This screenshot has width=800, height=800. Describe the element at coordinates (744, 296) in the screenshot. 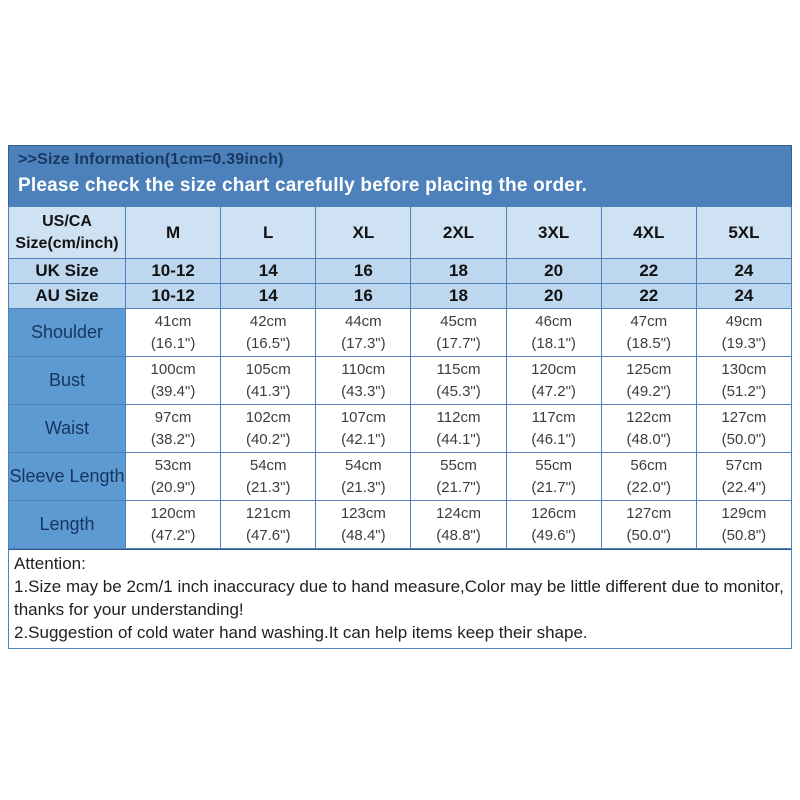

I see `au-size-row-value: 24` at that location.